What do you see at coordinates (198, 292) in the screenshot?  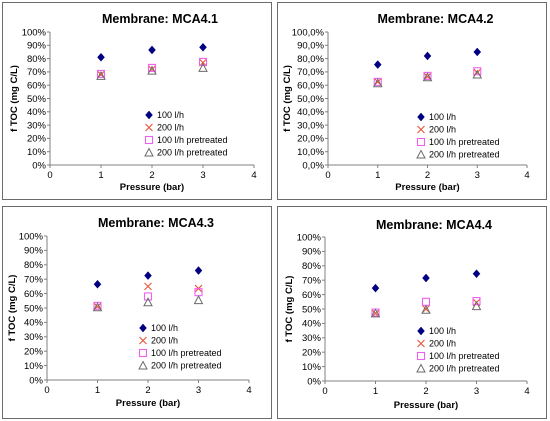 I see `data-point-mca43-s2-p2` at bounding box center [198, 292].